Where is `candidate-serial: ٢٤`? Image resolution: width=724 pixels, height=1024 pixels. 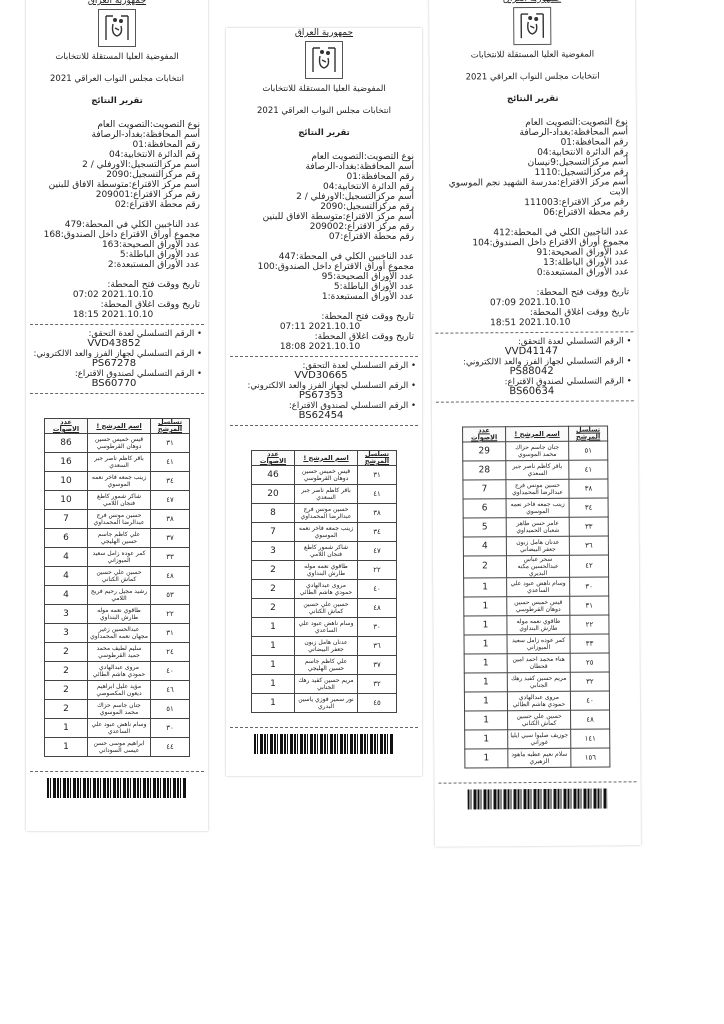 candidate-serial: ٢٤ is located at coordinates (170, 652).